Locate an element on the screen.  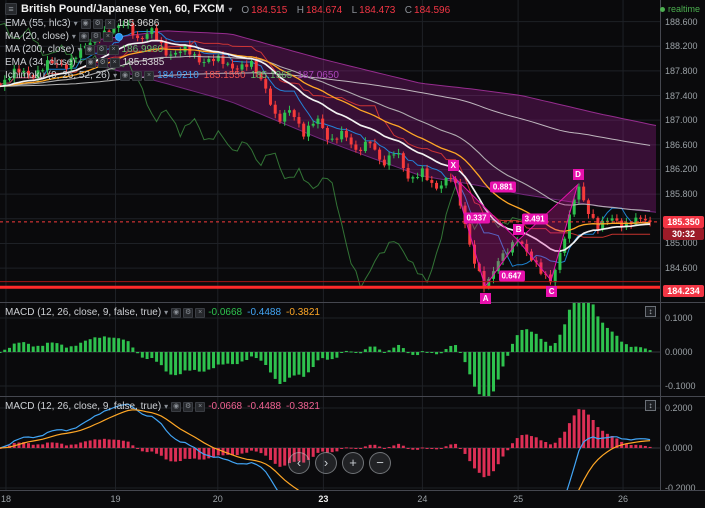
pattern-point-label: D is located at coordinates (578, 174).